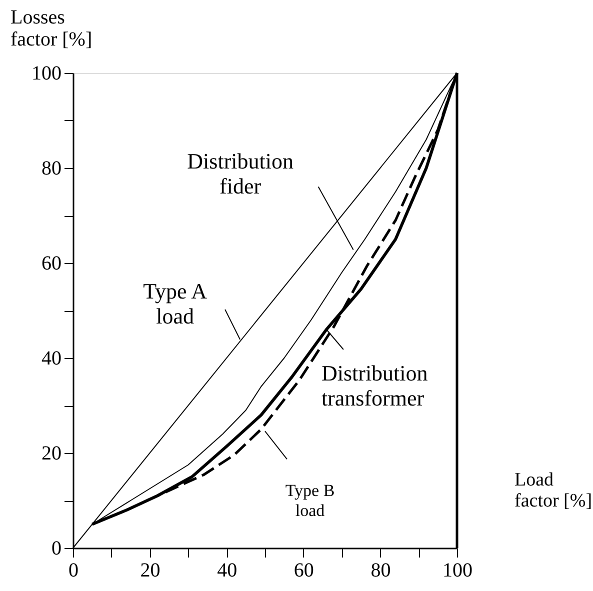 The image size is (593, 591). What do you see at coordinates (57, 549) in the screenshot?
I see `y-tick-label: 0` at bounding box center [57, 549].